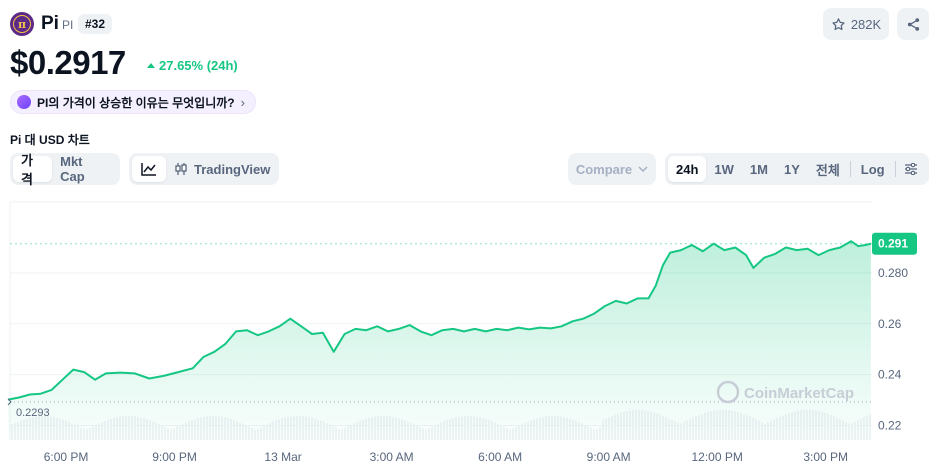 The height and width of the screenshot is (465, 947). Describe the element at coordinates (9, 402) in the screenshot. I see `start-marker-icon` at that location.